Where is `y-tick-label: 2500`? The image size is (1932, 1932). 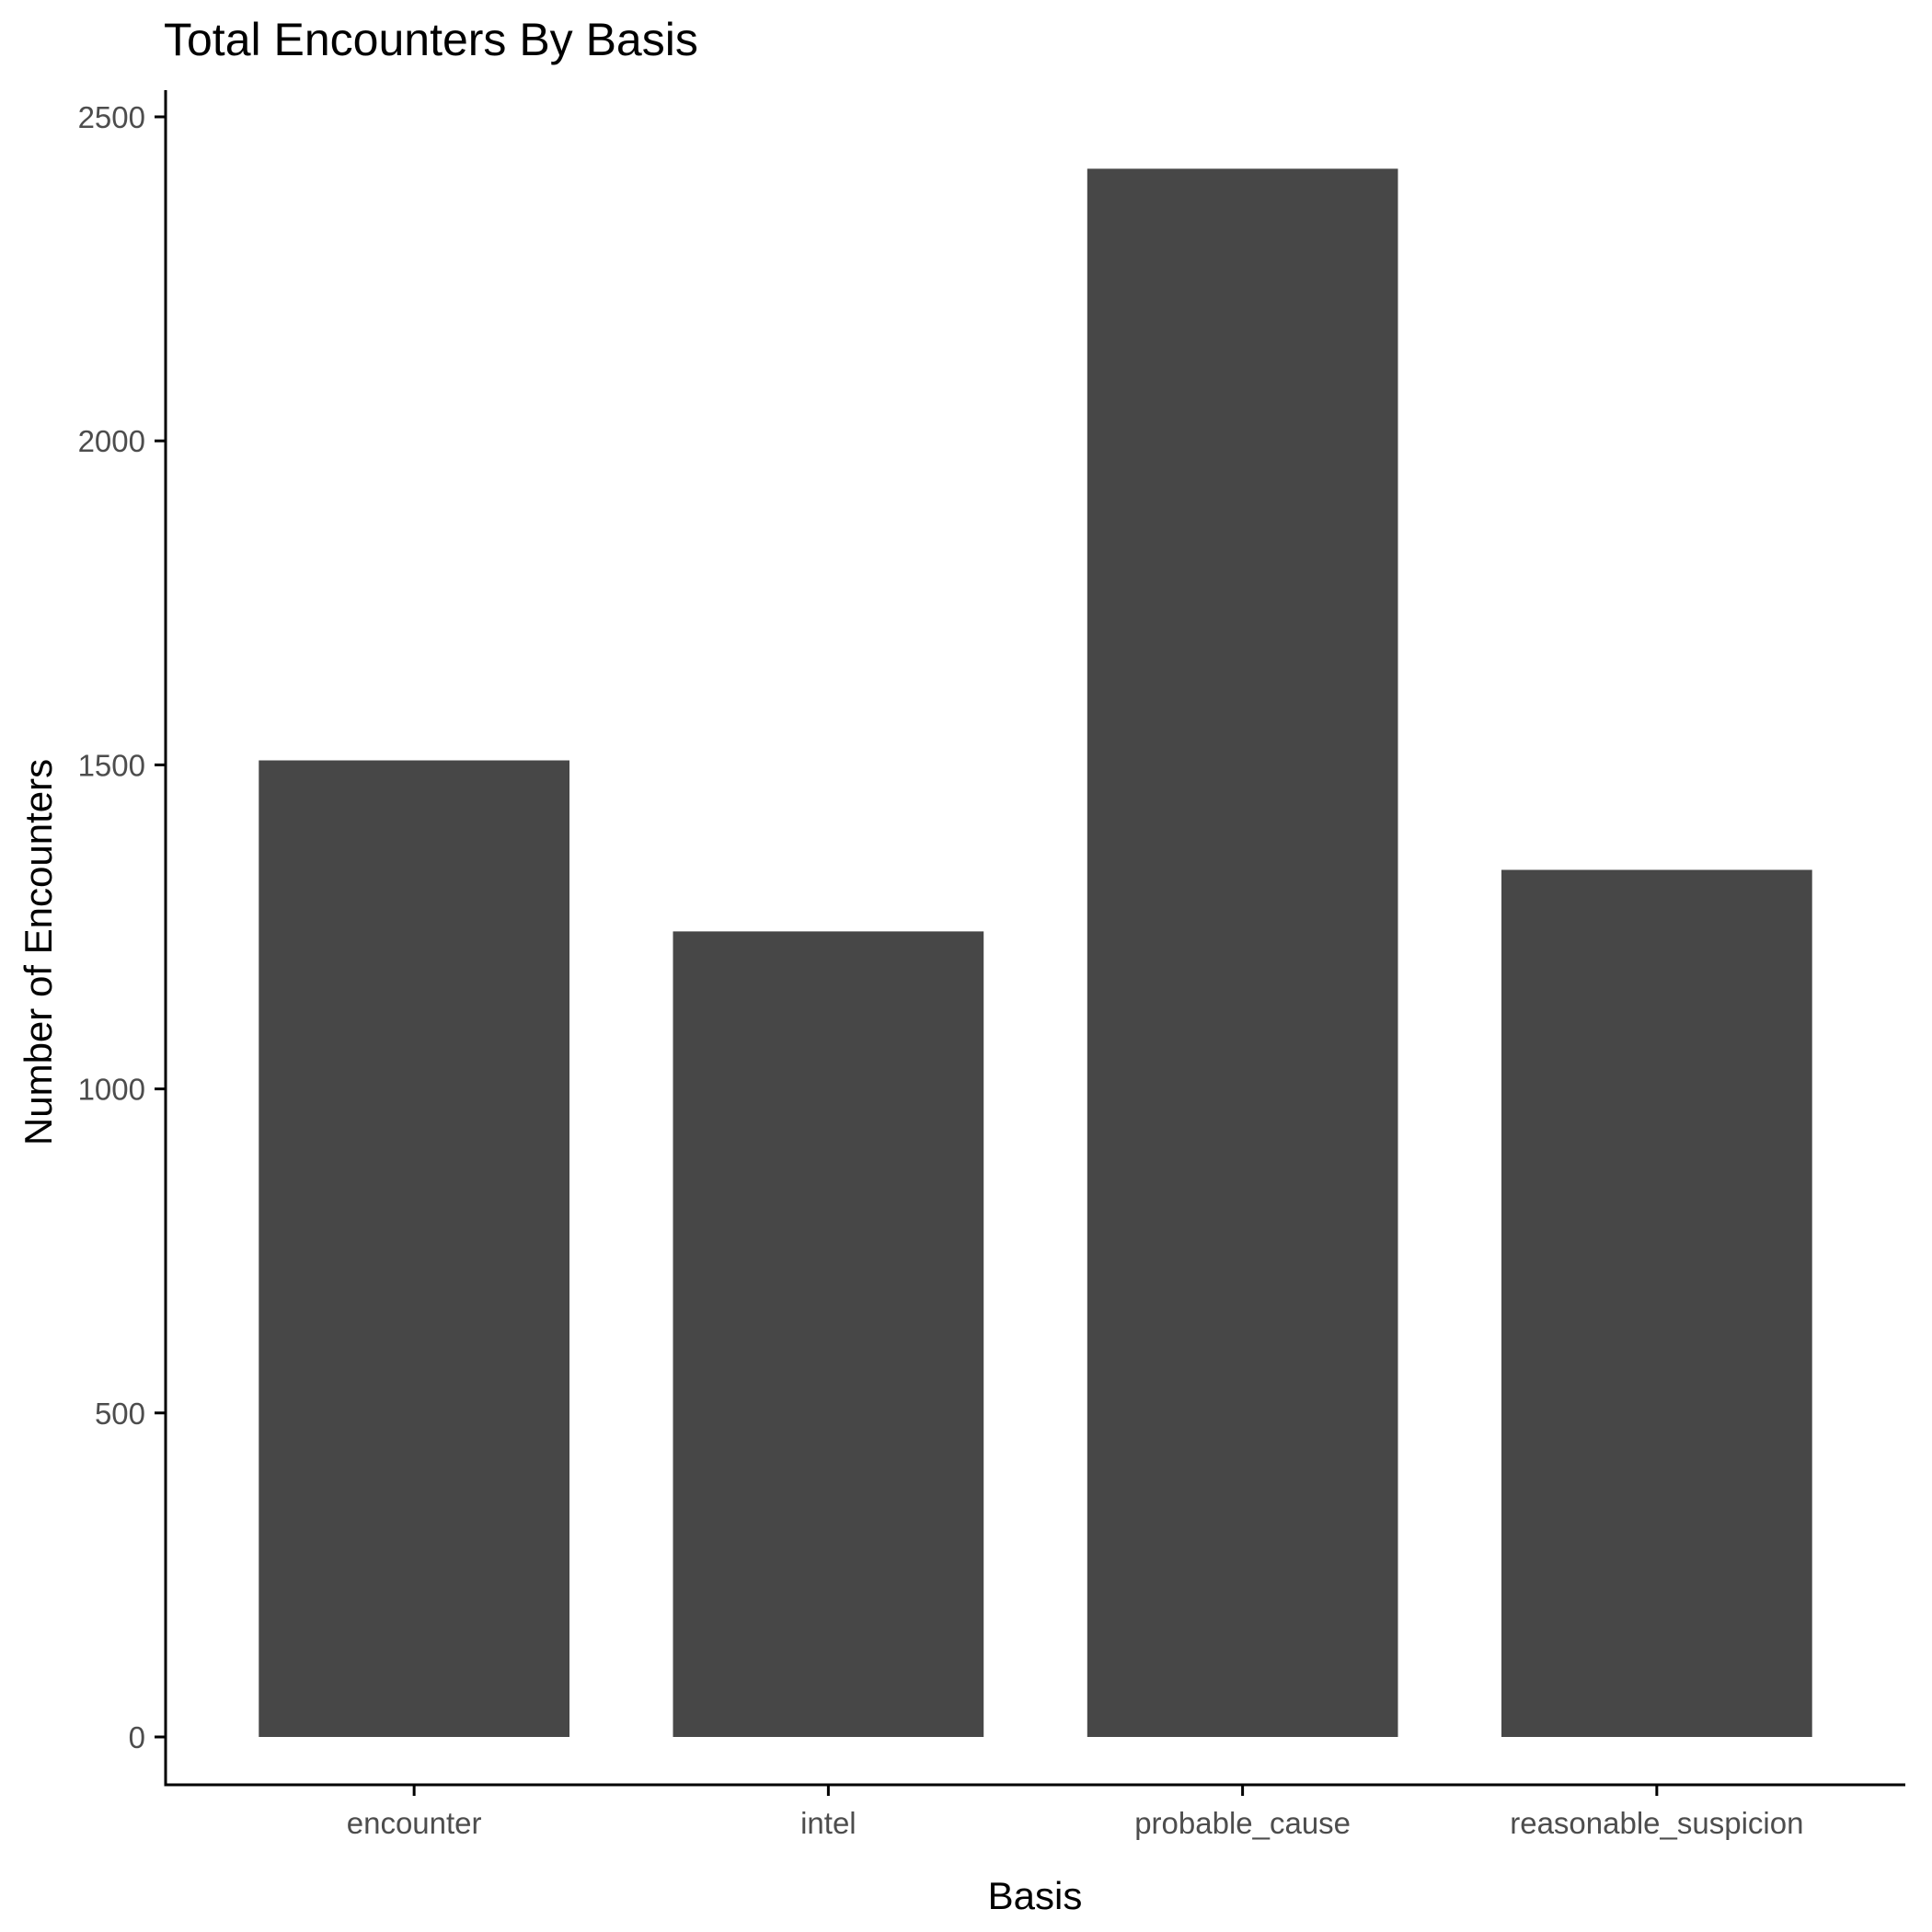 y-tick-label: 2500 is located at coordinates (111, 117).